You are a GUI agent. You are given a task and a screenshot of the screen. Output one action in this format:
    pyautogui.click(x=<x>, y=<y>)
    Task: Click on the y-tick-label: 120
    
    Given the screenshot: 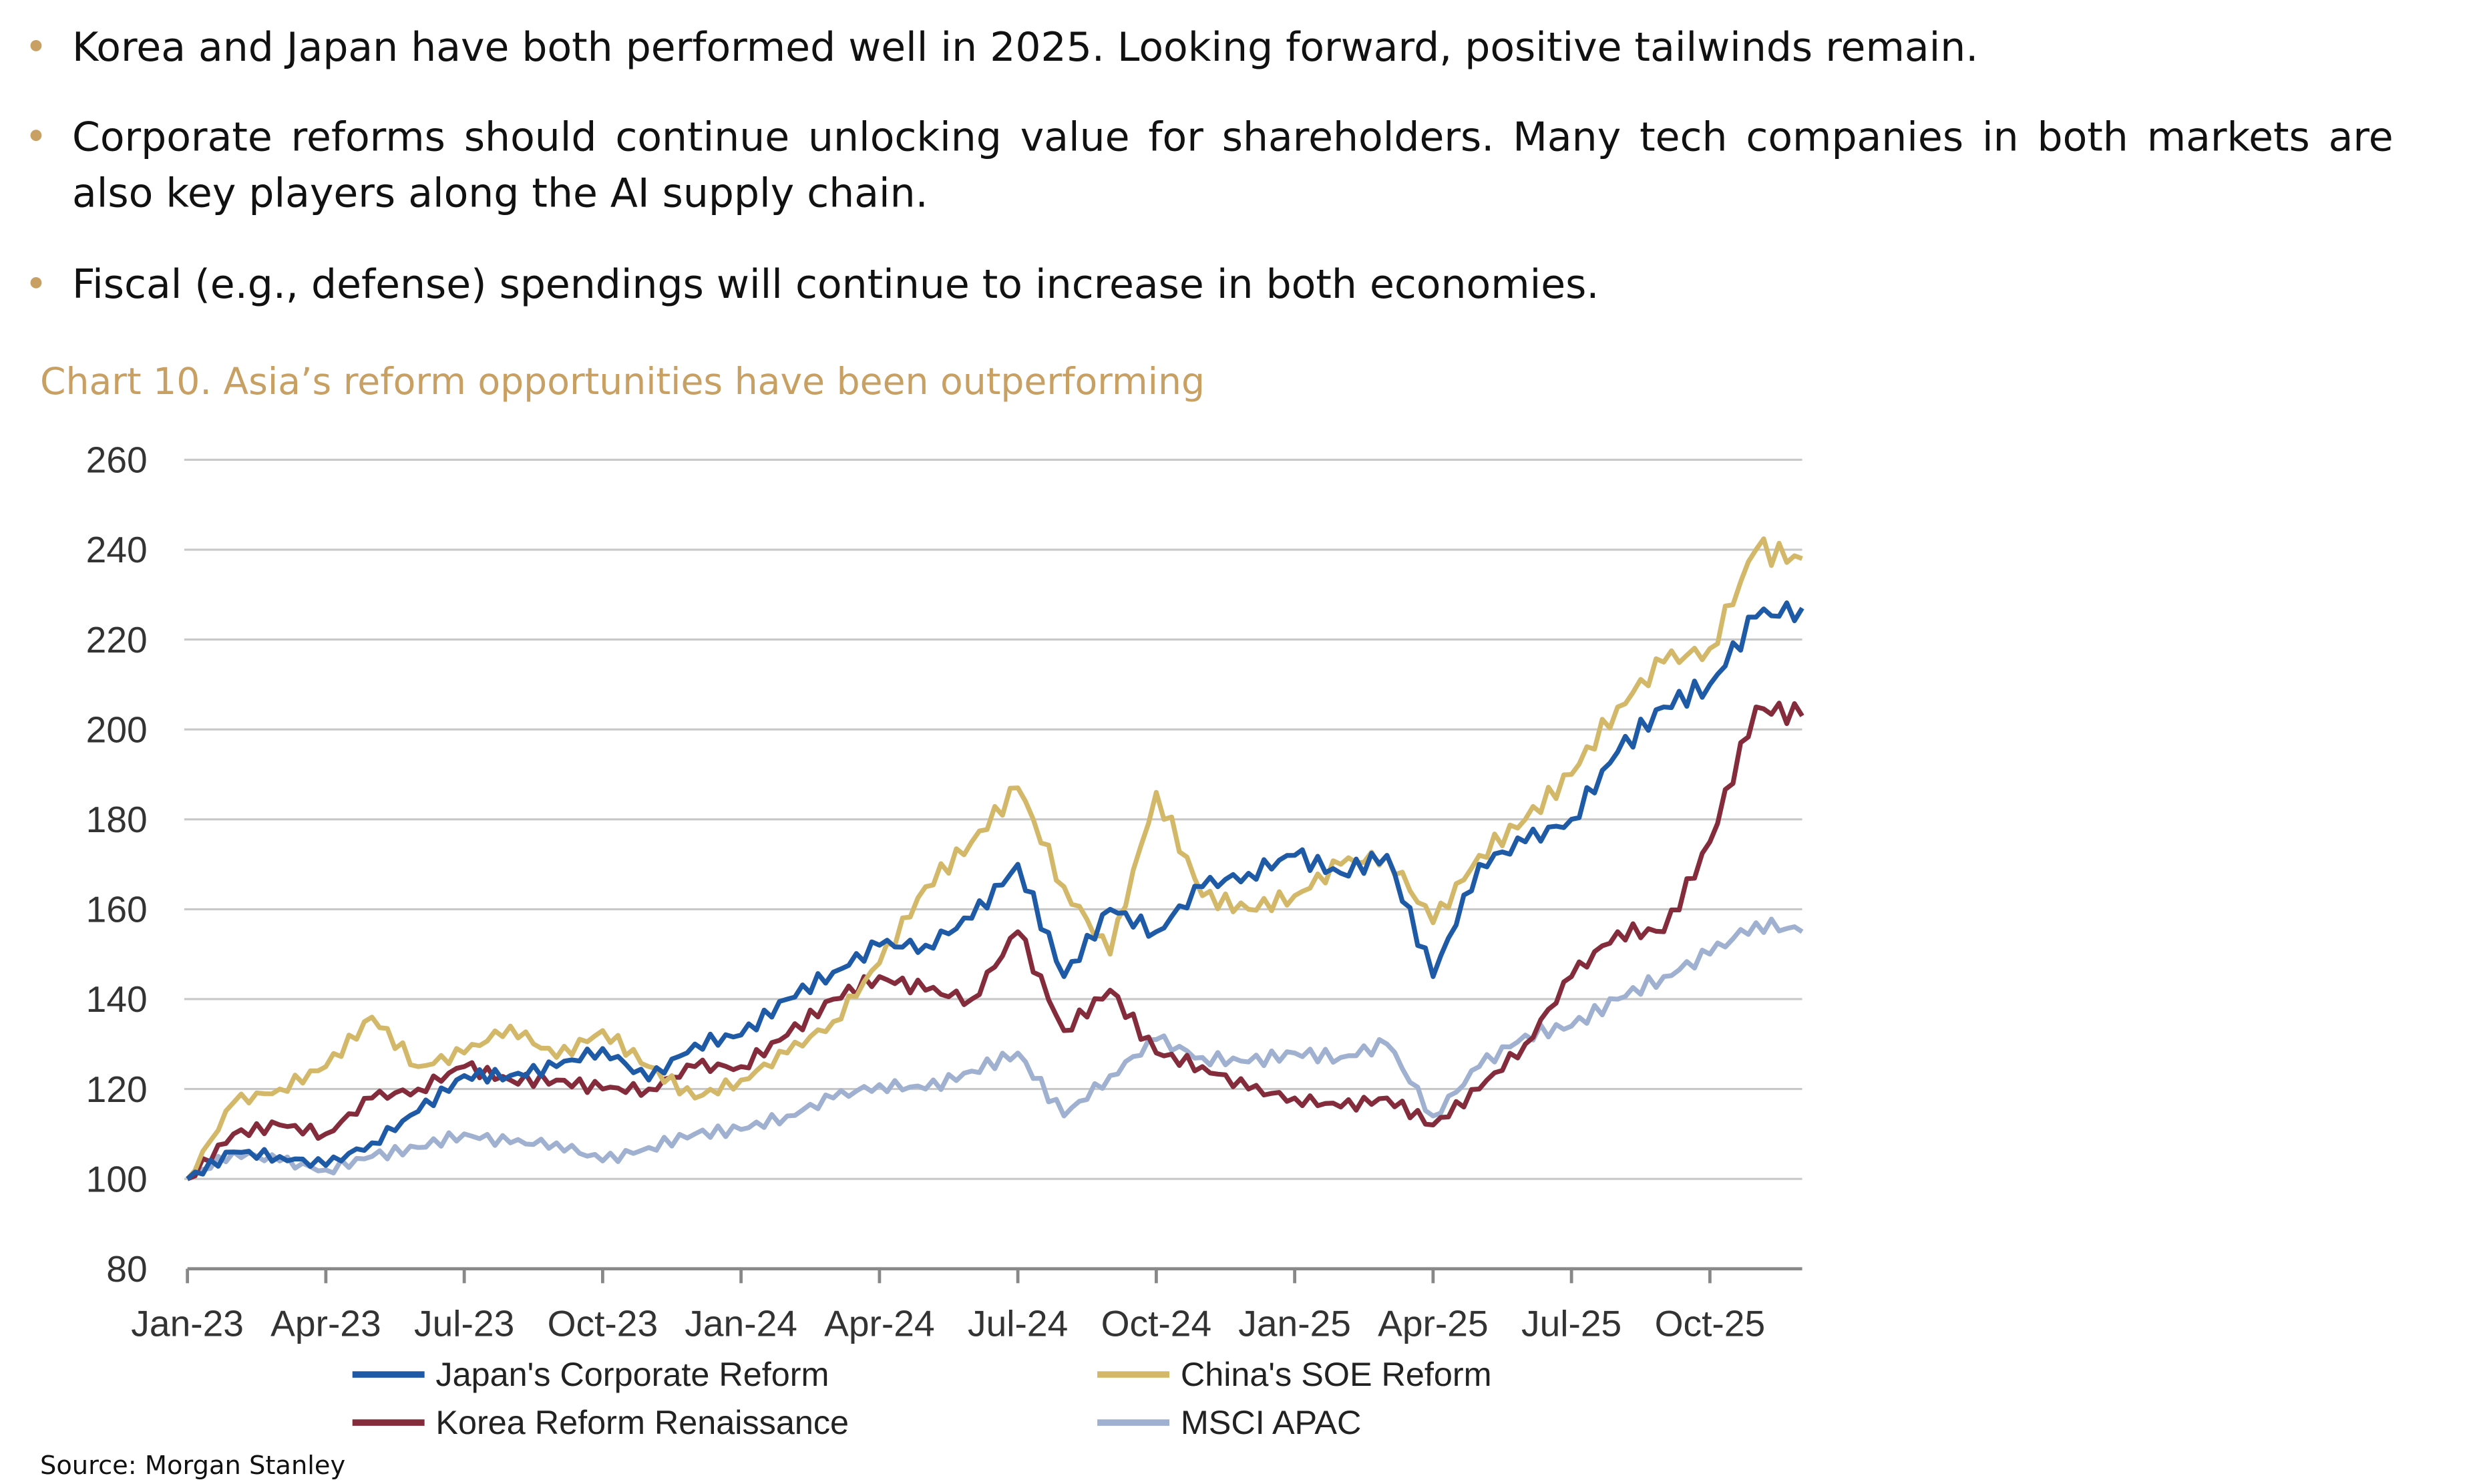 What is the action you would take?
    pyautogui.click(x=117, y=1089)
    